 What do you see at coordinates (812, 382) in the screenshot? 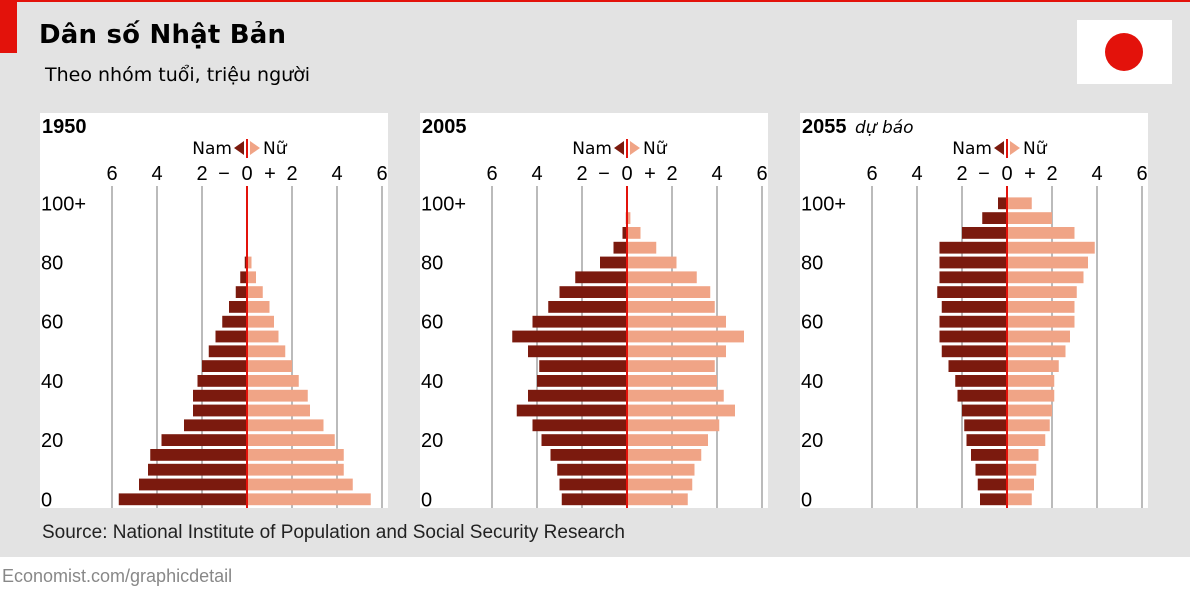
I see `age-tick-label: 40` at bounding box center [812, 382].